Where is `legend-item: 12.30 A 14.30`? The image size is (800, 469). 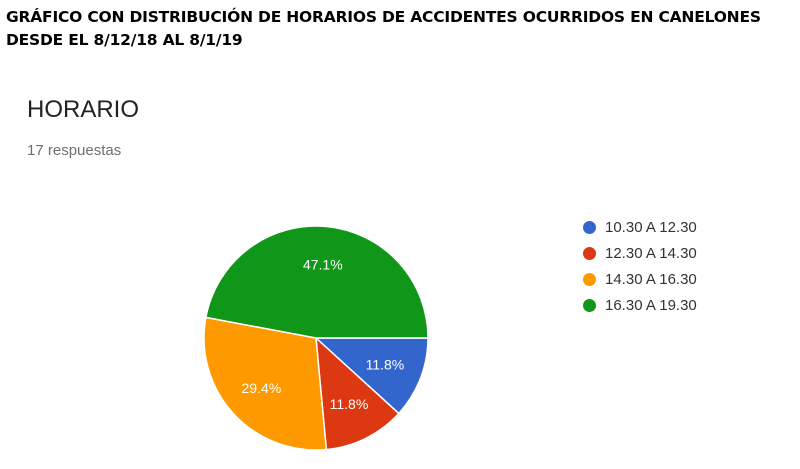
legend-item: 12.30 A 14.30 is located at coordinates (640, 253).